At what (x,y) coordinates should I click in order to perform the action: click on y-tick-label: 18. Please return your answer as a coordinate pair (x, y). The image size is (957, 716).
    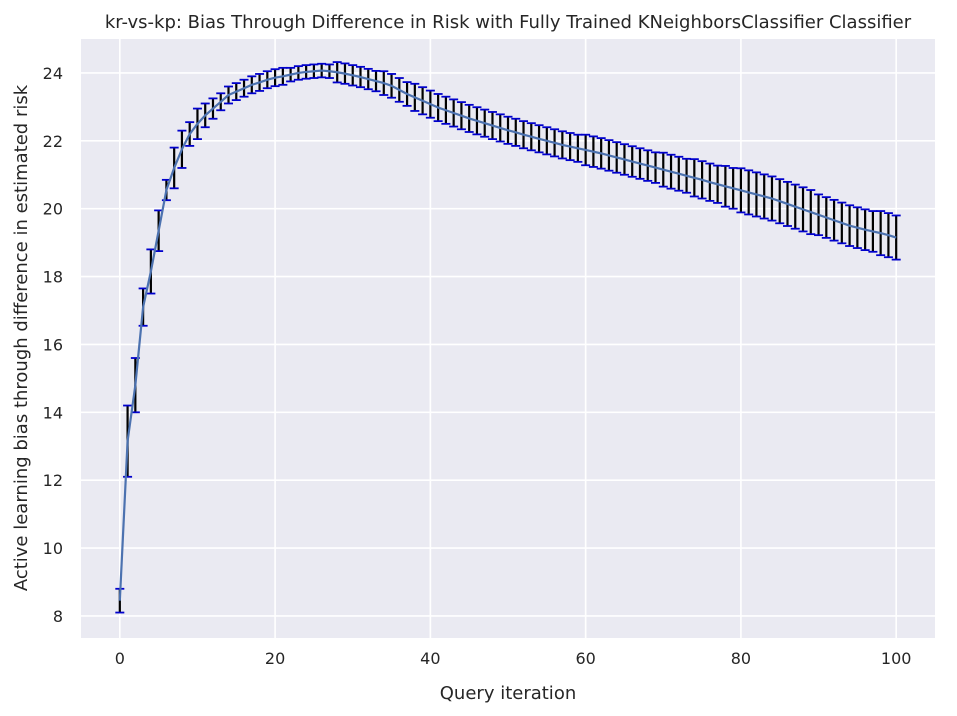
    Looking at the image, I should click on (53, 277).